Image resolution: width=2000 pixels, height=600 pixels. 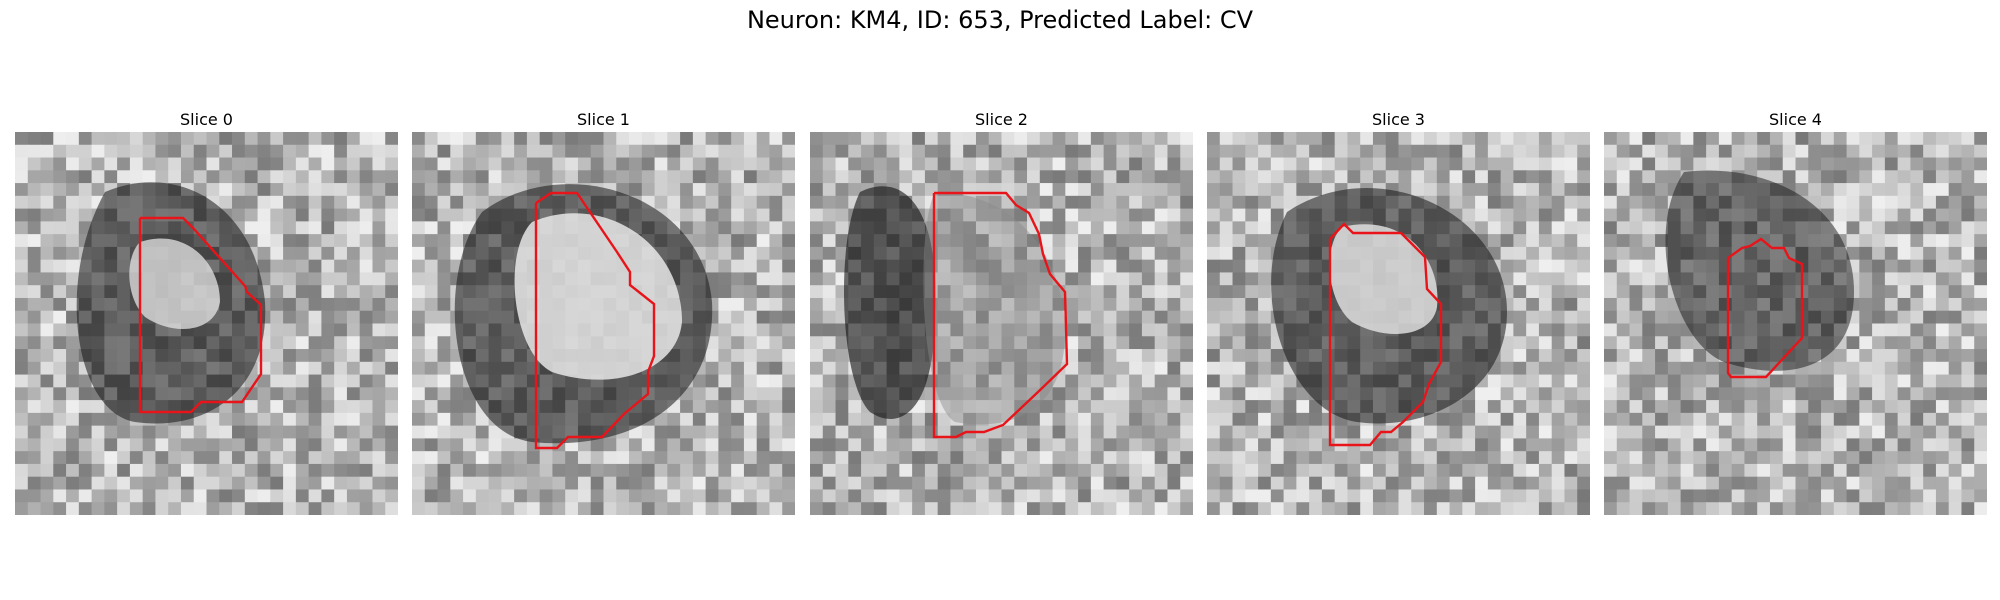 I want to click on slice-title-3: Slice 3, so click(x=1398, y=119).